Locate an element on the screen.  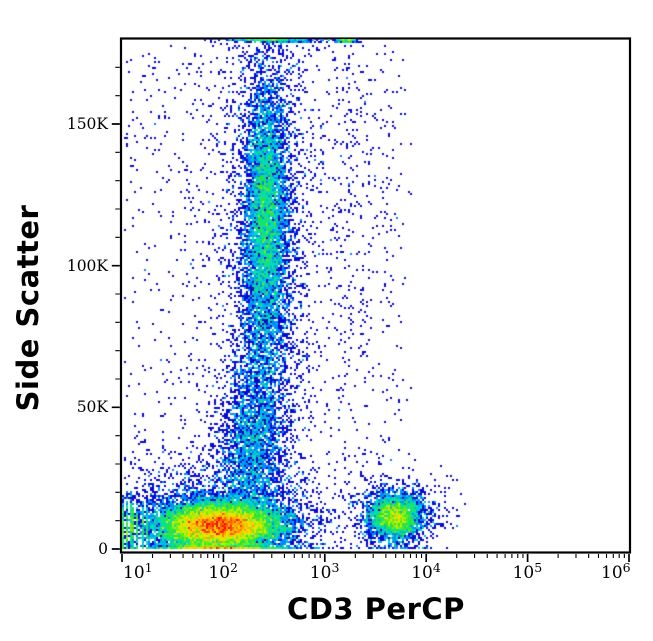
x-tick-exponent: 5 is located at coordinates (538, 567).